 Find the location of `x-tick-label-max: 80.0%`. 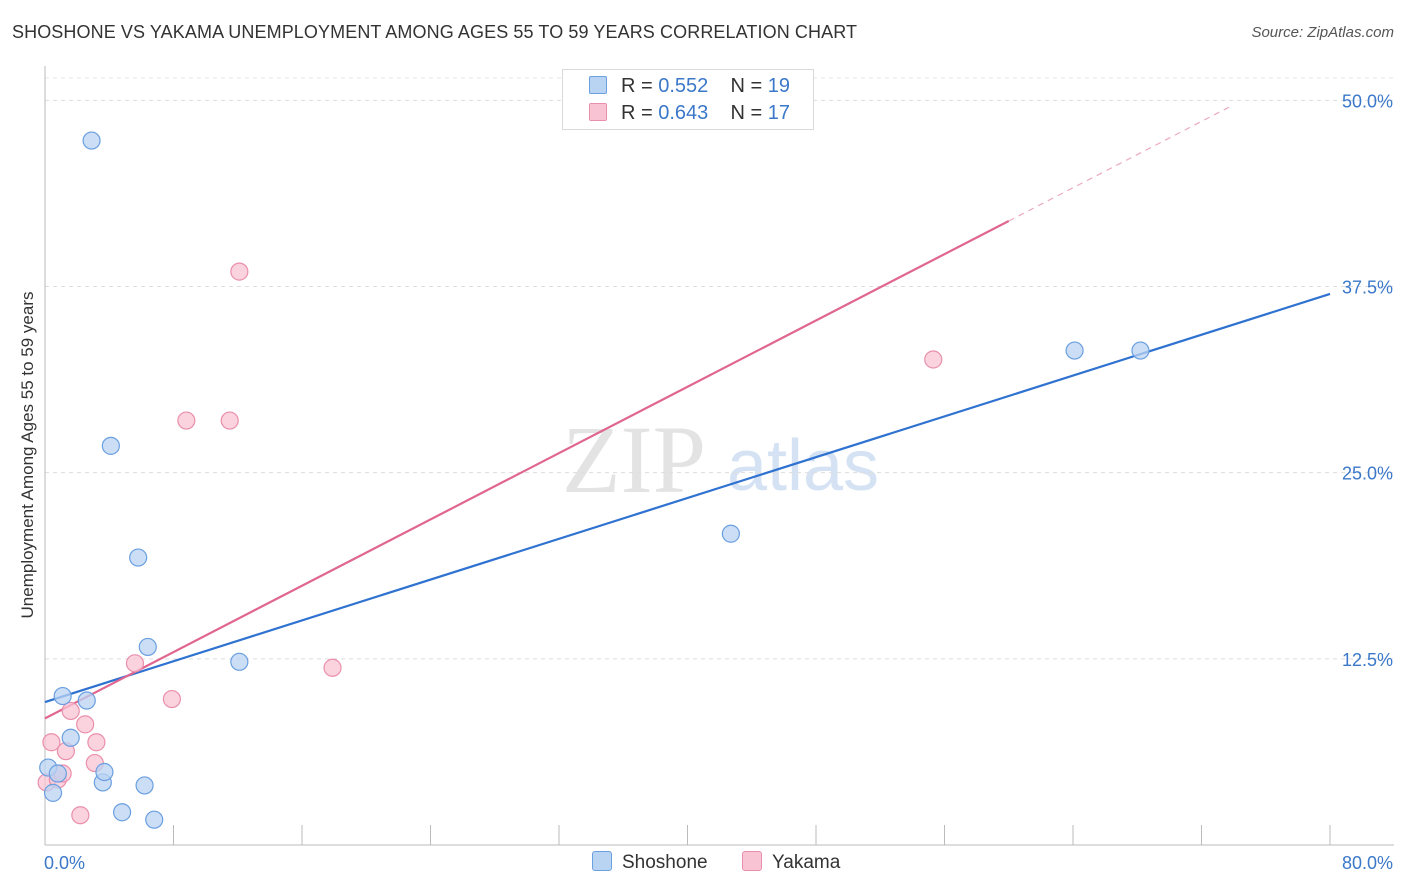

x-tick-label-max: 80.0% is located at coordinates (1367, 863).